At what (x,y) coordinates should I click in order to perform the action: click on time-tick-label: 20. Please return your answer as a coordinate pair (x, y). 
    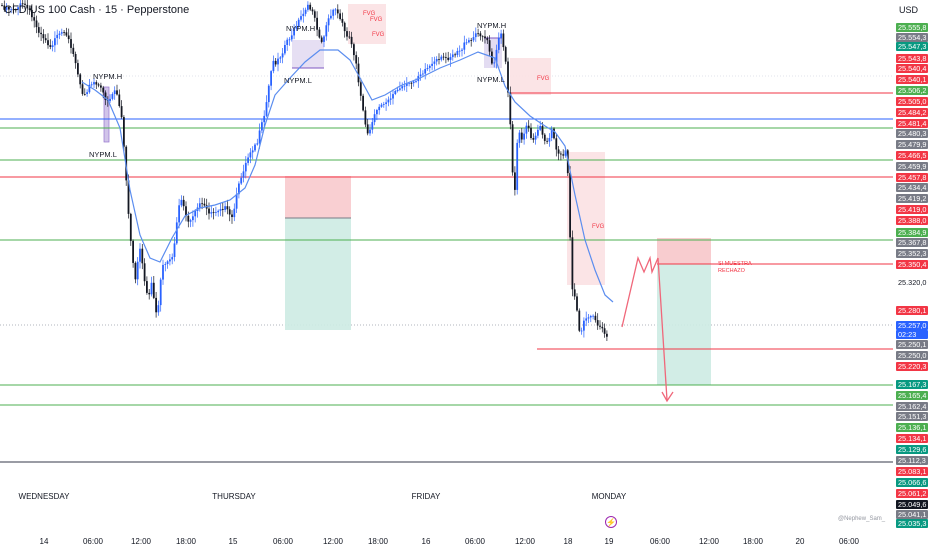
    Looking at the image, I should click on (800, 541).